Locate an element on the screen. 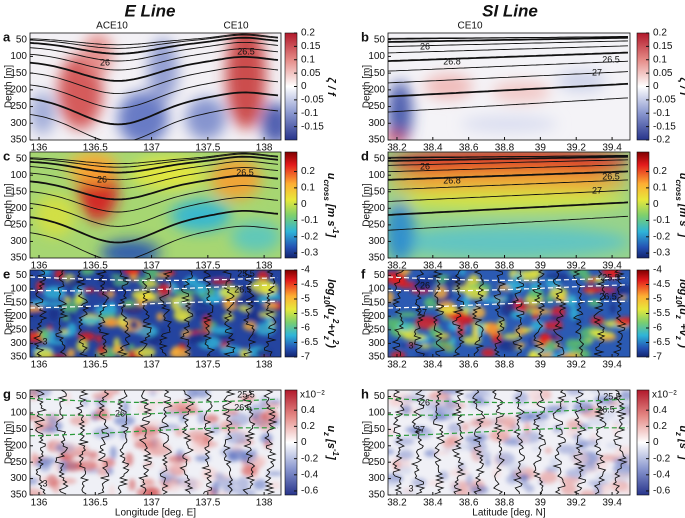 The height and width of the screenshot is (518, 685). contour-label: 27 is located at coordinates (597, 190).